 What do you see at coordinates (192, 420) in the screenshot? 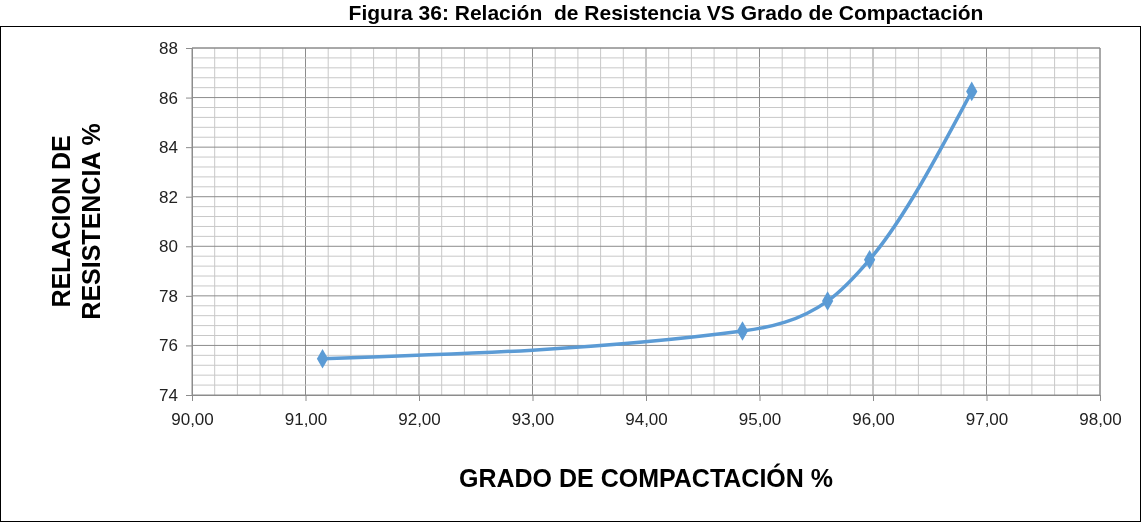
I see `x-tick-label: 90,00` at bounding box center [192, 420].